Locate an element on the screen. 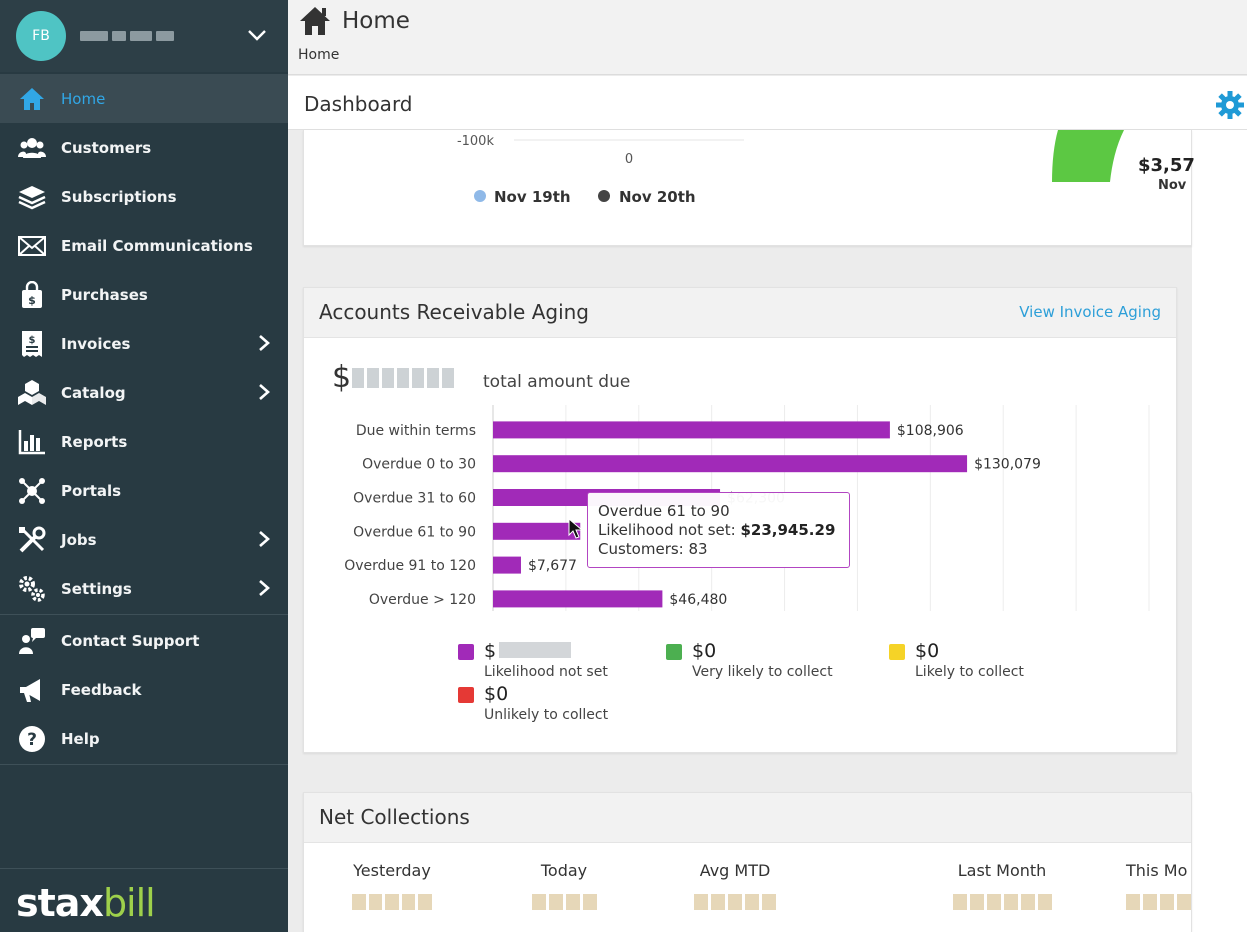 The height and width of the screenshot is (932, 1247). sidebar-item-invoices: $ Invoices is located at coordinates (144, 343).